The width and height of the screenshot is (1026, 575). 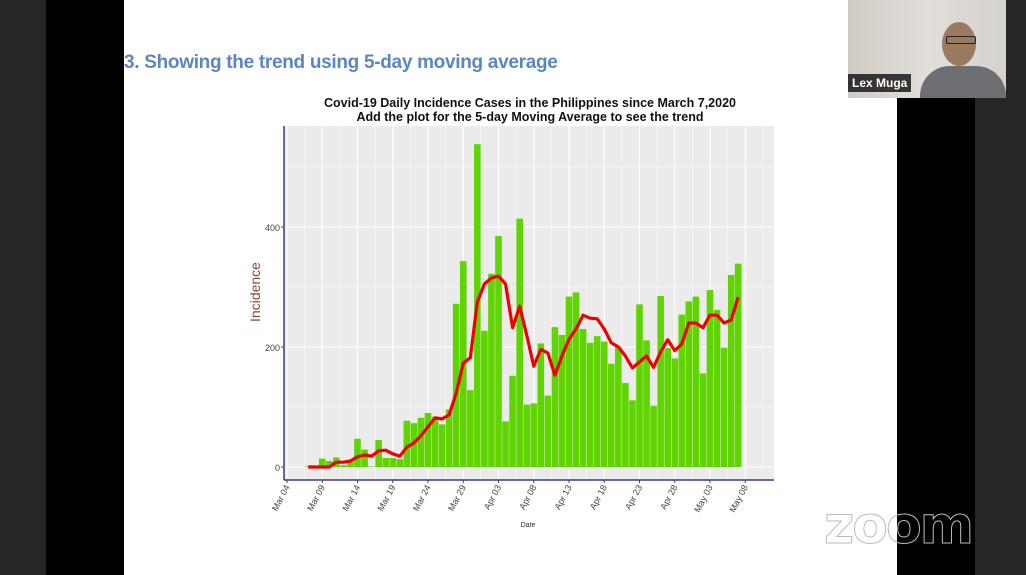 I want to click on x-tick-label: Mar 29, so click(x=457, y=497).